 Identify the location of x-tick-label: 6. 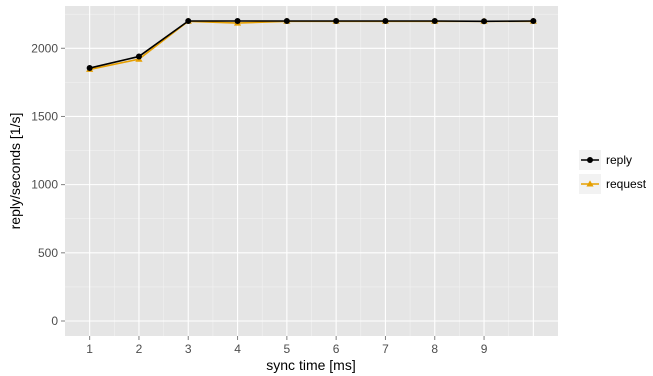
(336, 349).